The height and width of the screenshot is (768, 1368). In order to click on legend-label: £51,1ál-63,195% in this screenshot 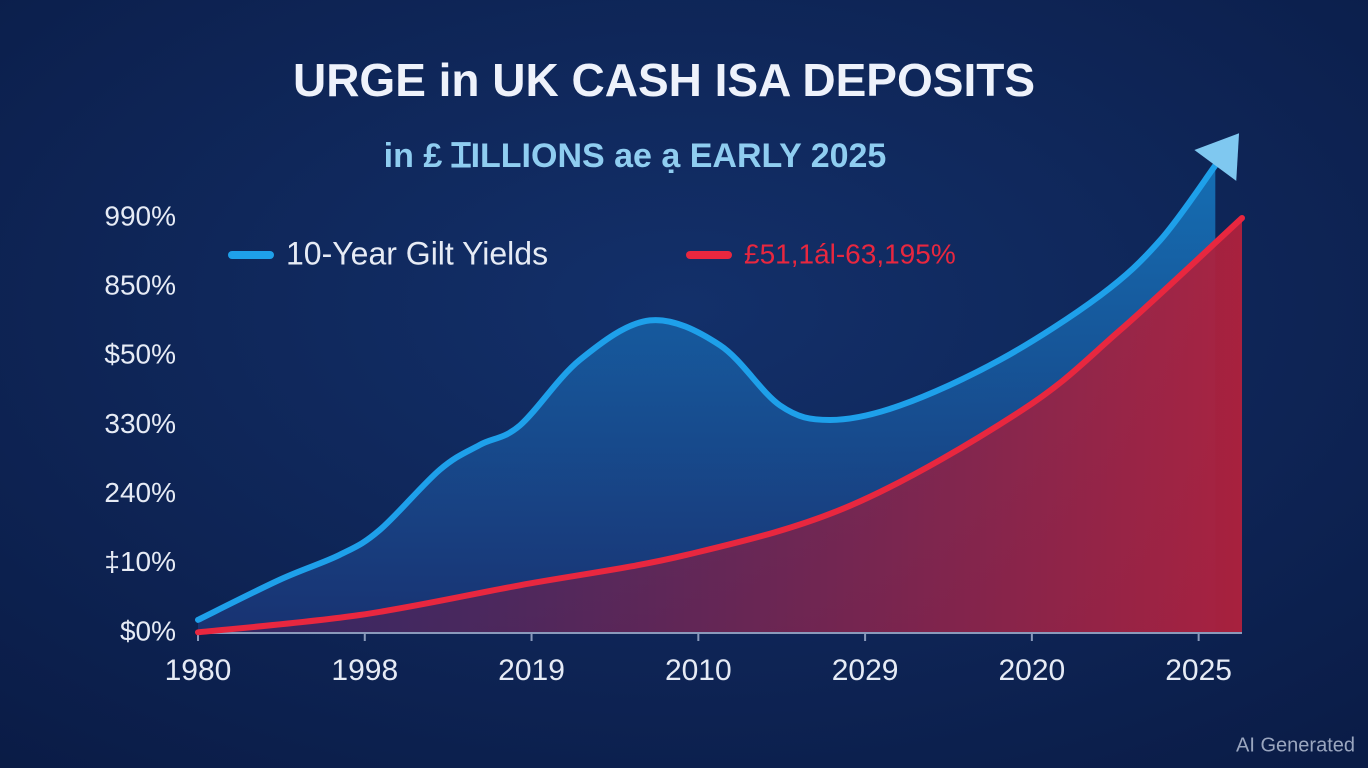, I will do `click(850, 253)`.